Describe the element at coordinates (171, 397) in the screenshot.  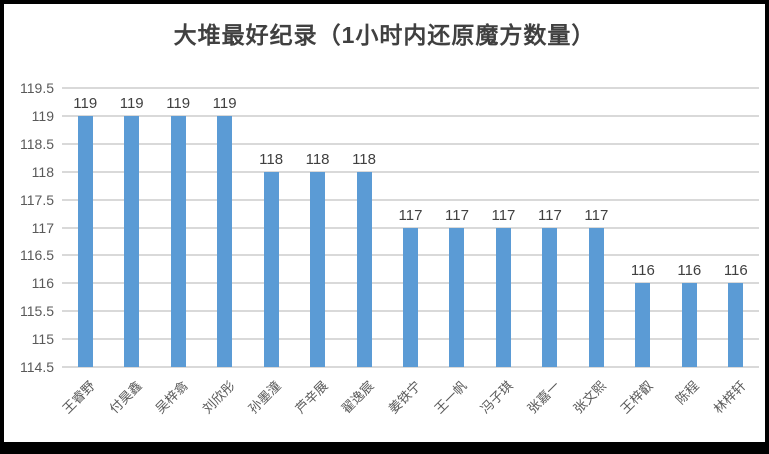
I see `x-axis-label: 吴梓翕` at that location.